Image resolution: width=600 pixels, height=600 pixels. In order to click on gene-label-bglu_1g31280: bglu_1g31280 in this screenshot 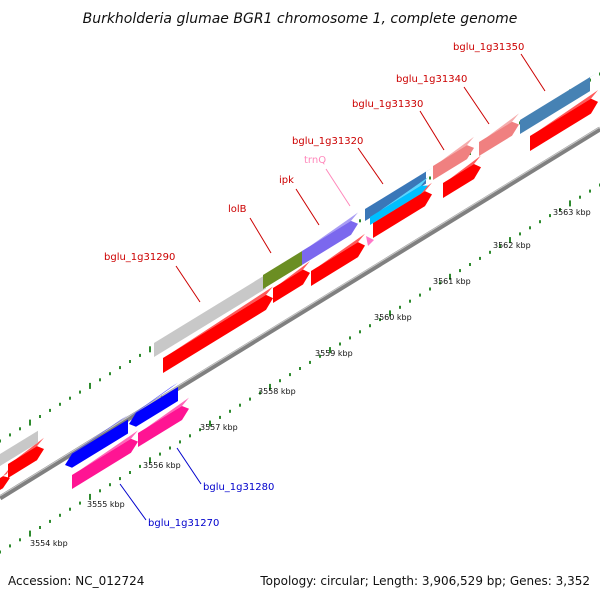, I will do `click(238, 487)`.